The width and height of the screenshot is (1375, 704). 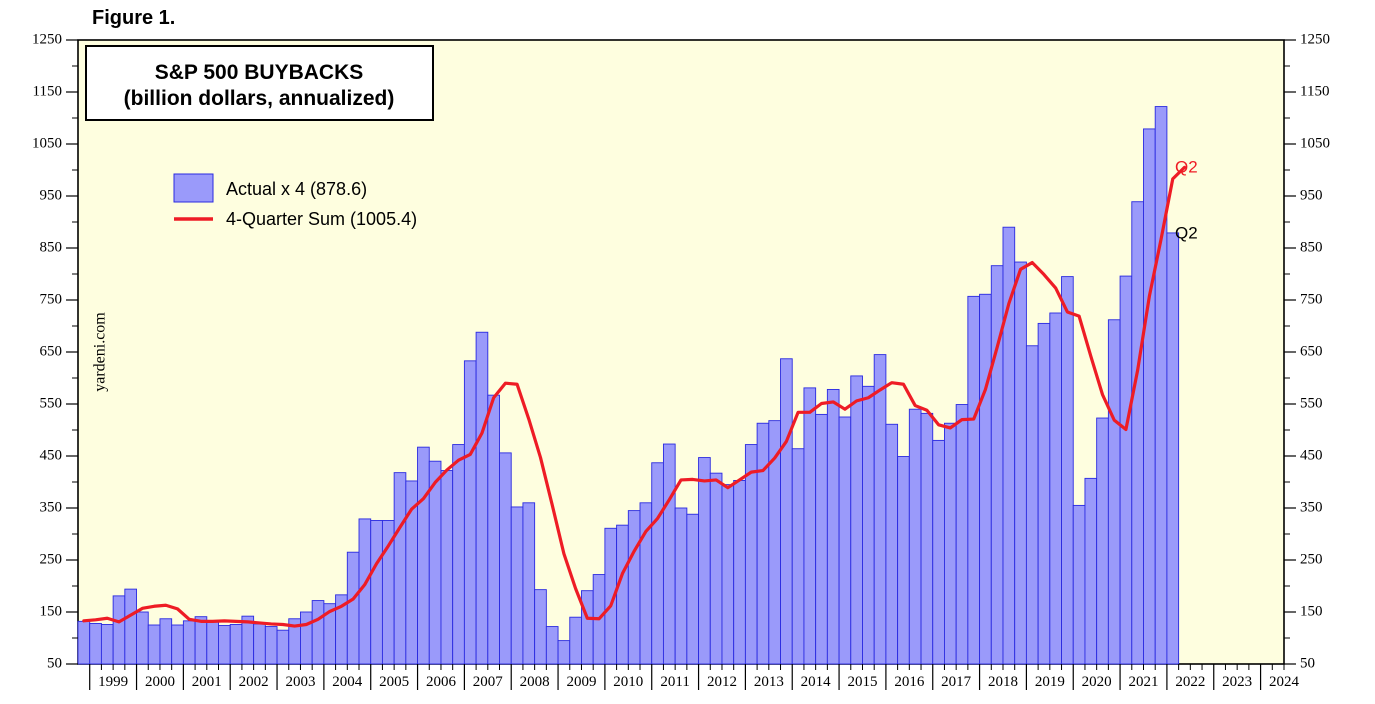 I want to click on x-tick-label: 2002, so click(x=254, y=682).